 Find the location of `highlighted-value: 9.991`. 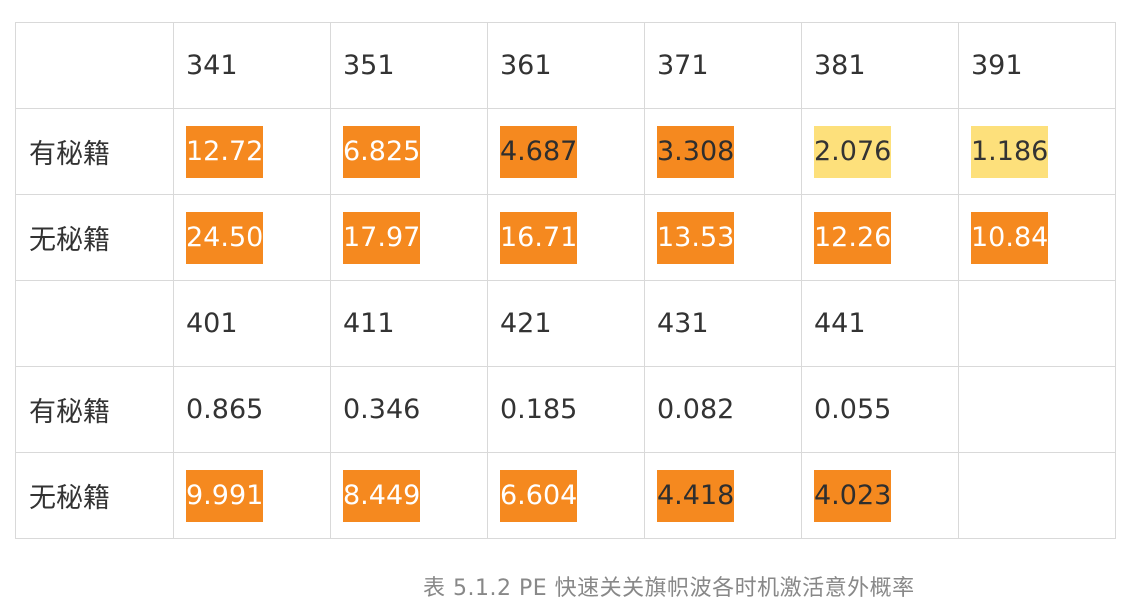

highlighted-value: 9.991 is located at coordinates (225, 495).